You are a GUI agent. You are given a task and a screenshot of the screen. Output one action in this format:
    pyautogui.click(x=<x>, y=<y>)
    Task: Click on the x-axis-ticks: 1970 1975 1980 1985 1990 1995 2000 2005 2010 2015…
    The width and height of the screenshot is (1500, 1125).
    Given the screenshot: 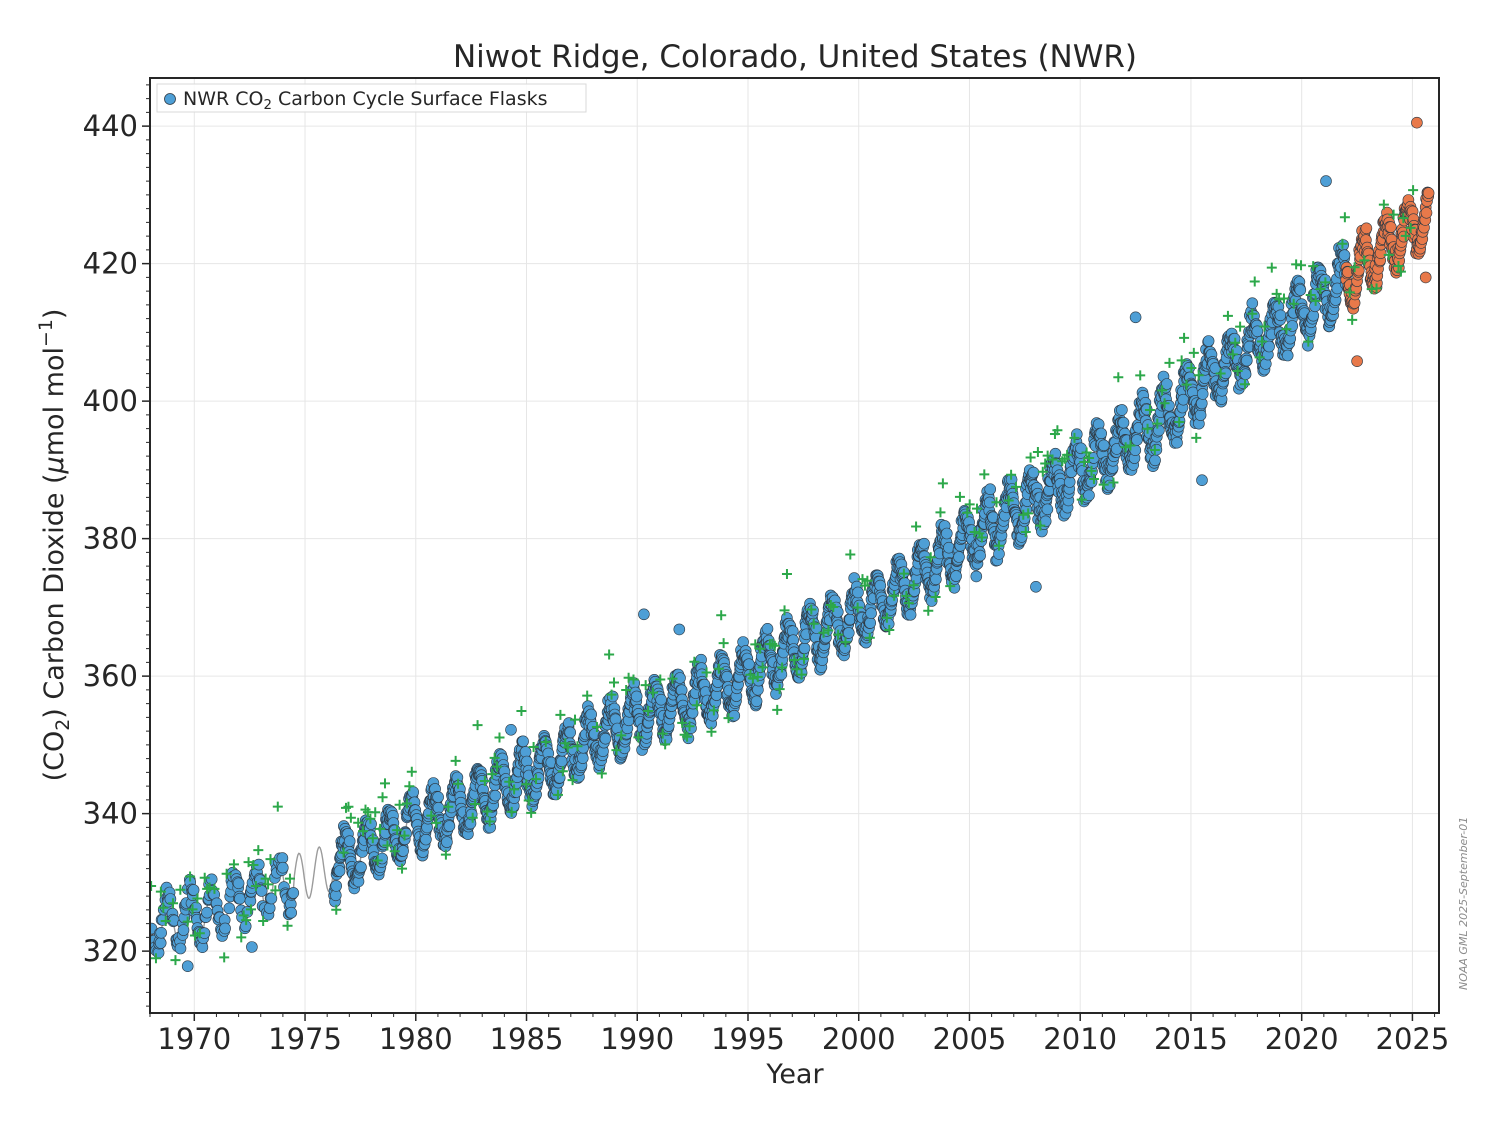 What is the action you would take?
    pyautogui.click(x=803, y=1034)
    